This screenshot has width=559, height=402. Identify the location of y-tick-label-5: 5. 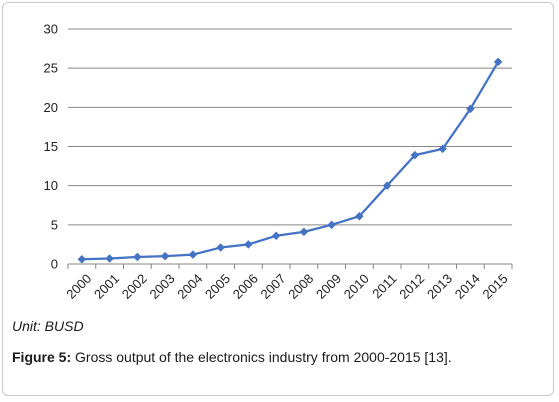
(54, 224).